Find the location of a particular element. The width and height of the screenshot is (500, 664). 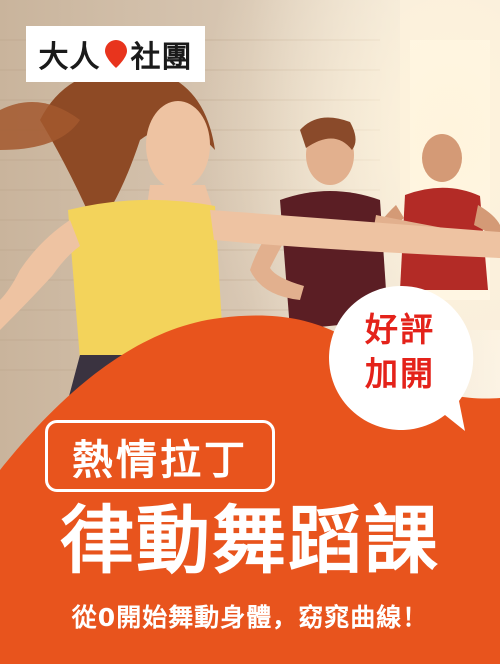

subtitle-box: 熱情拉丁 is located at coordinates (160, 456).